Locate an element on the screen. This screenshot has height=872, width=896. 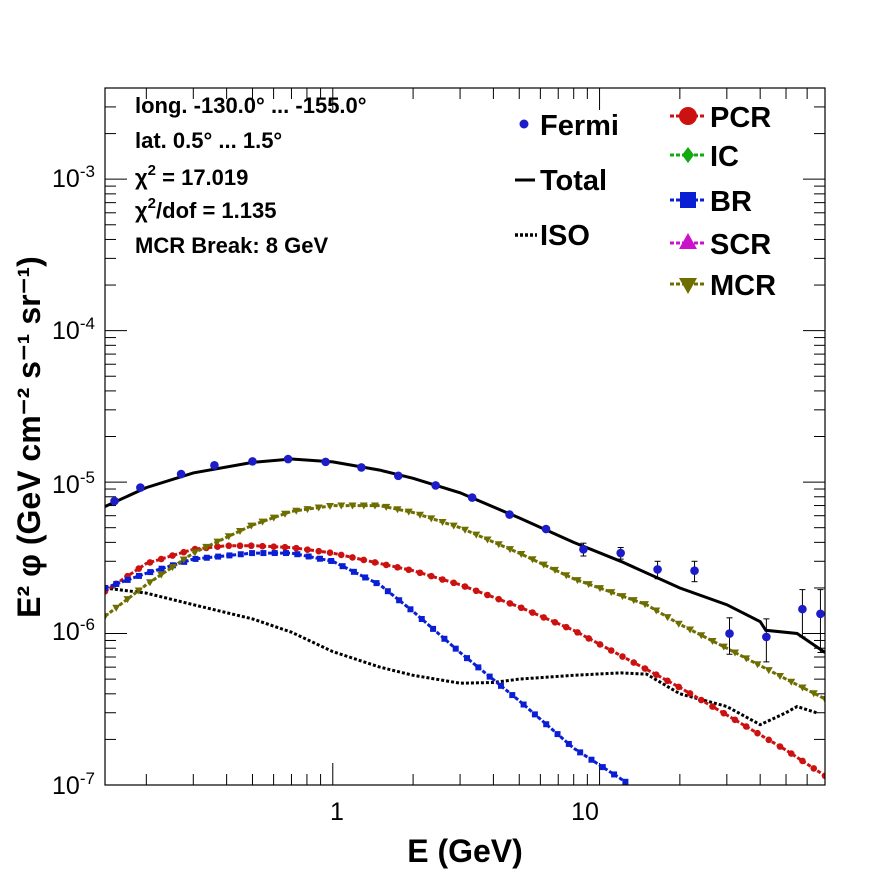
legend-scr-label: SCR is located at coordinates (740, 245).